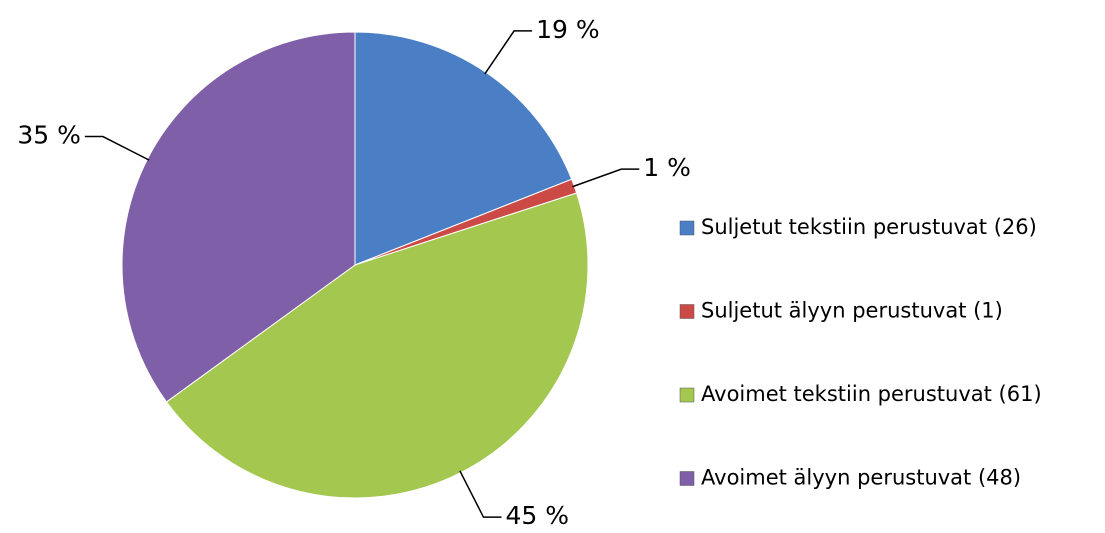  What do you see at coordinates (49, 135) in the screenshot?
I see `data-label: 35 %` at bounding box center [49, 135].